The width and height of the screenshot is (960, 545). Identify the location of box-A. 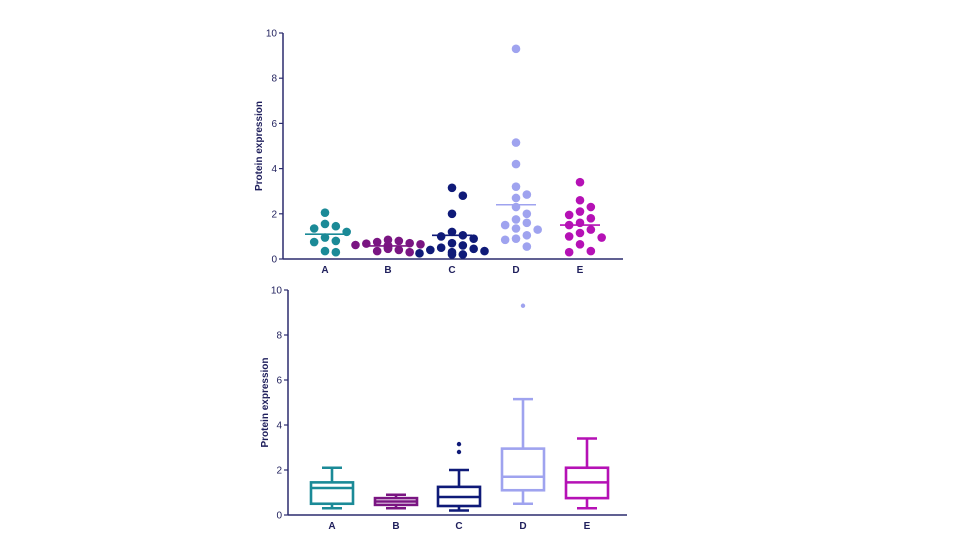
(332, 493).